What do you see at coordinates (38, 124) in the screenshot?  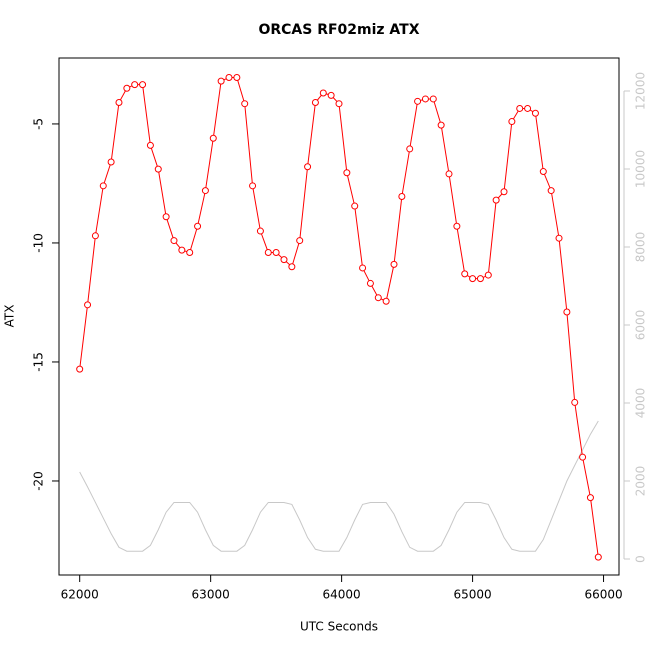 I see `y-tick-label: -5` at bounding box center [38, 124].